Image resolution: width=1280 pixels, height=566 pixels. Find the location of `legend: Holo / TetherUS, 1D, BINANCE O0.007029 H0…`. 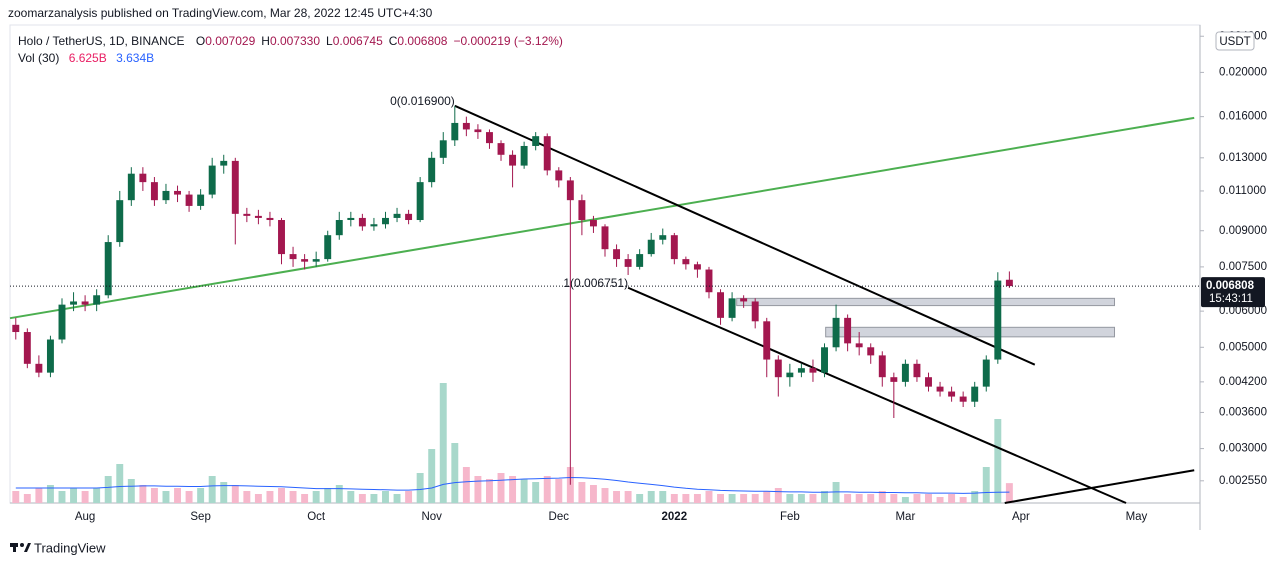

legend: Holo / TetherUS, 1D, BINANCE O0.007029 H0… is located at coordinates (290, 41).